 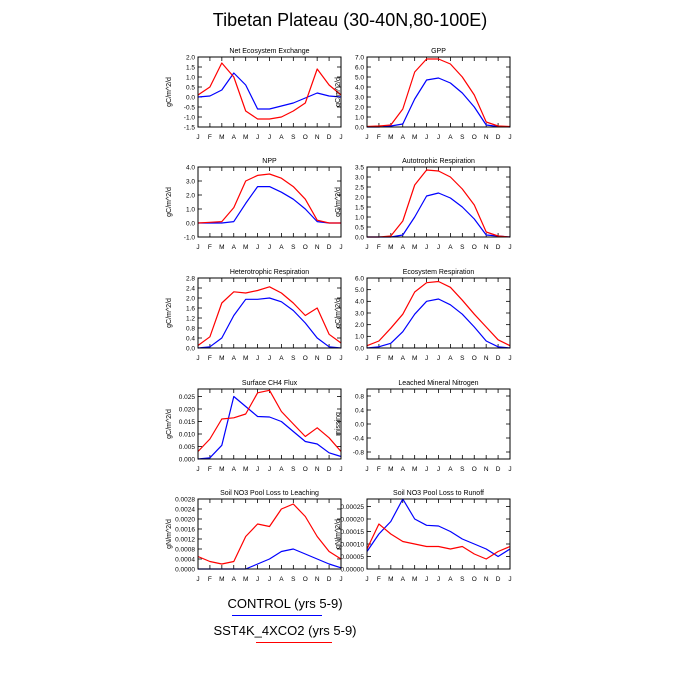 What do you see at coordinates (353, 532) in the screenshot?
I see `y-tick-label: 0.00015` at bounding box center [353, 532].